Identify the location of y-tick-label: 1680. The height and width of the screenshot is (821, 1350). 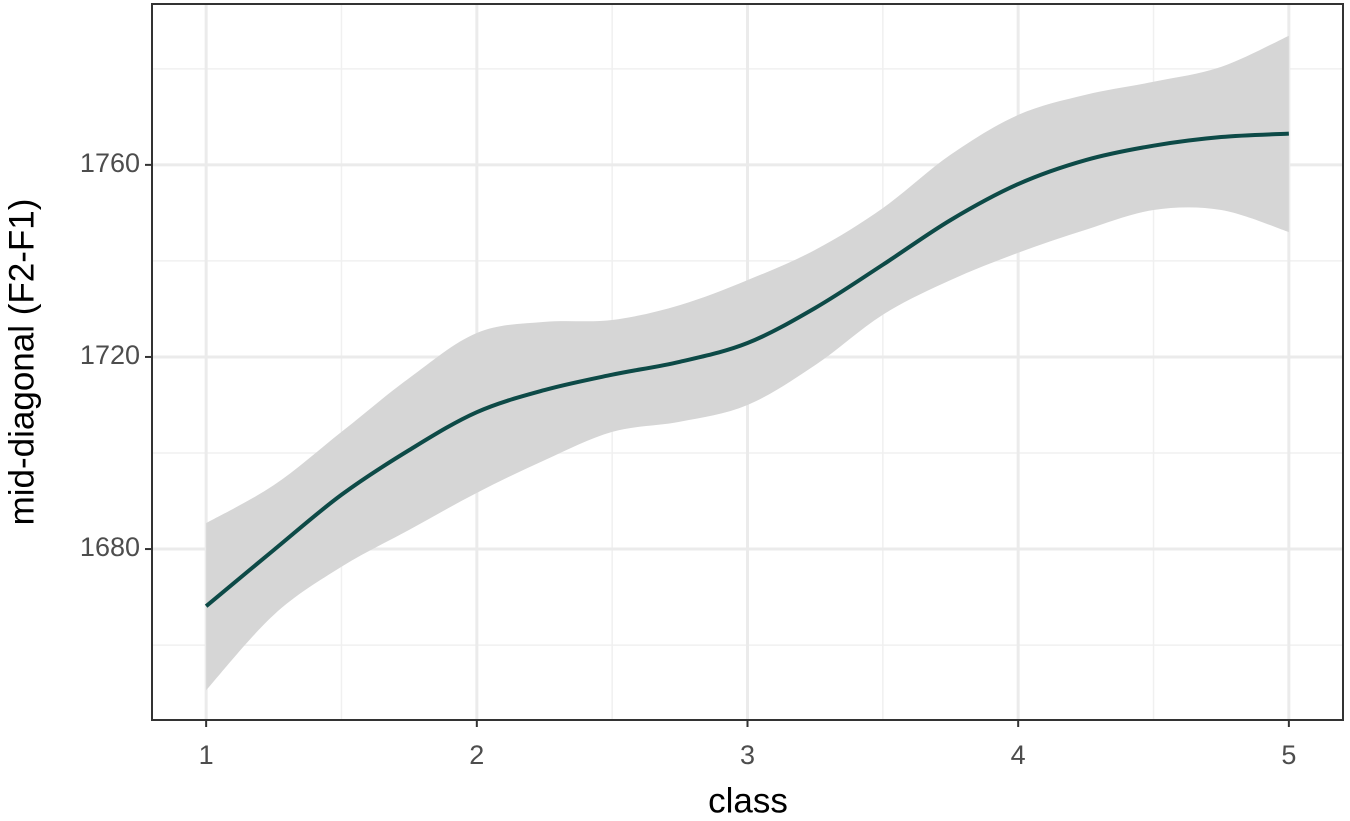
(110, 547).